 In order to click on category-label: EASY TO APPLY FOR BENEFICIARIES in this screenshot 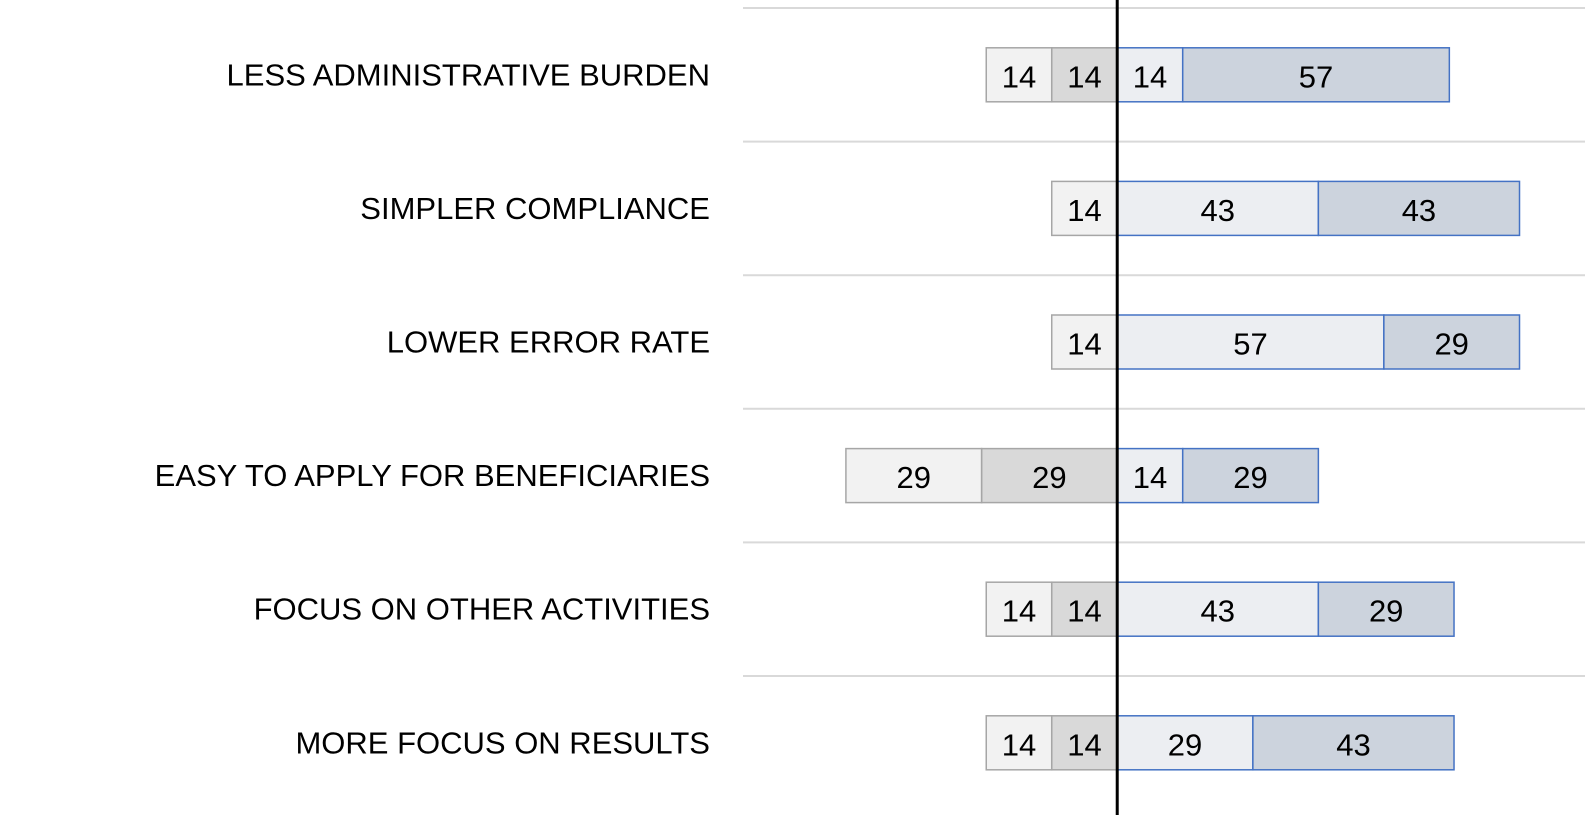, I will do `click(432, 475)`.